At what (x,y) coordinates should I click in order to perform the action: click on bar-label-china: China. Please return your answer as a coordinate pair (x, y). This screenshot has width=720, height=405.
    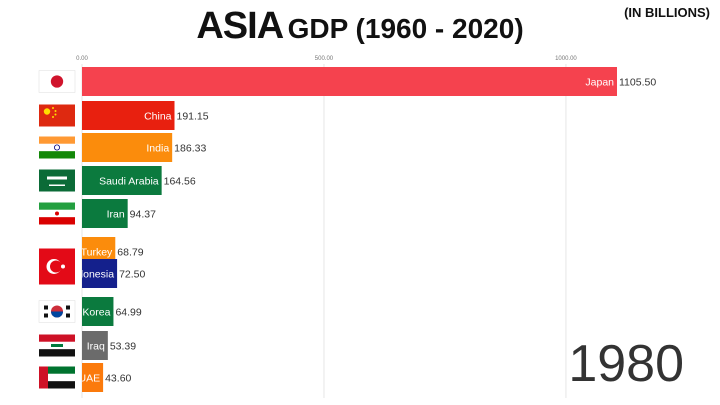
    Looking at the image, I should click on (158, 117).